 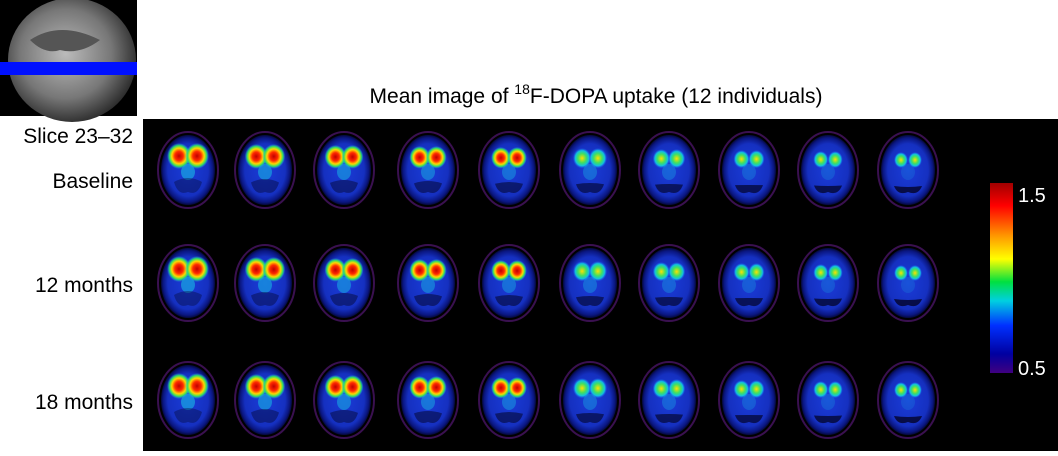 I want to click on title-superscript: 18, so click(x=522, y=89).